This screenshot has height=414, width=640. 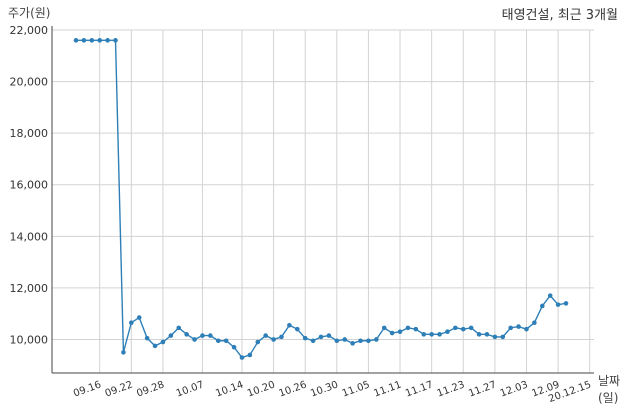 I want to click on y-tick-label: 16,000, so click(x=29, y=185).